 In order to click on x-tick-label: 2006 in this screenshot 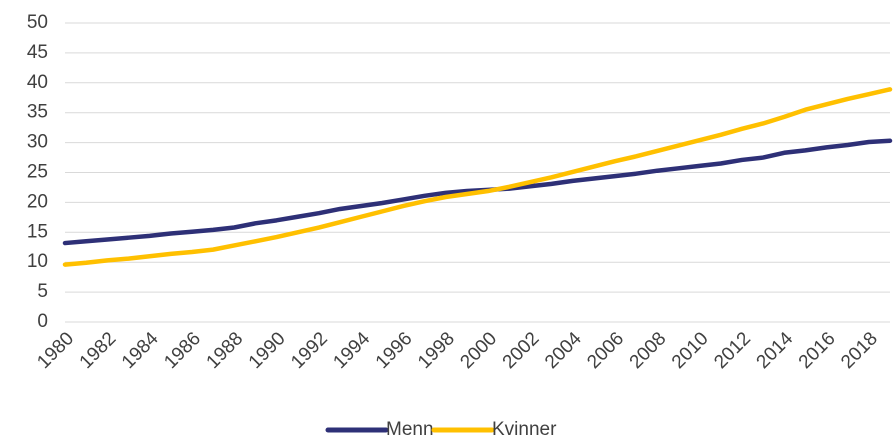, I will do `click(605, 350)`.